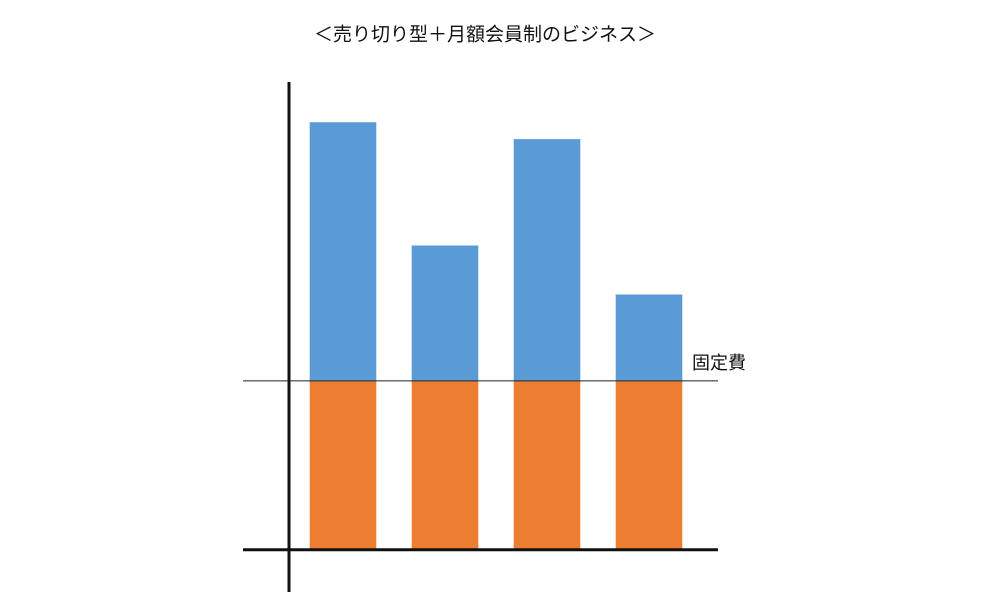 The image size is (1000, 600). What do you see at coordinates (485, 35) in the screenshot?
I see `chart-title: ＜売り切り型＋月額会員制のビジネス＞` at bounding box center [485, 35].